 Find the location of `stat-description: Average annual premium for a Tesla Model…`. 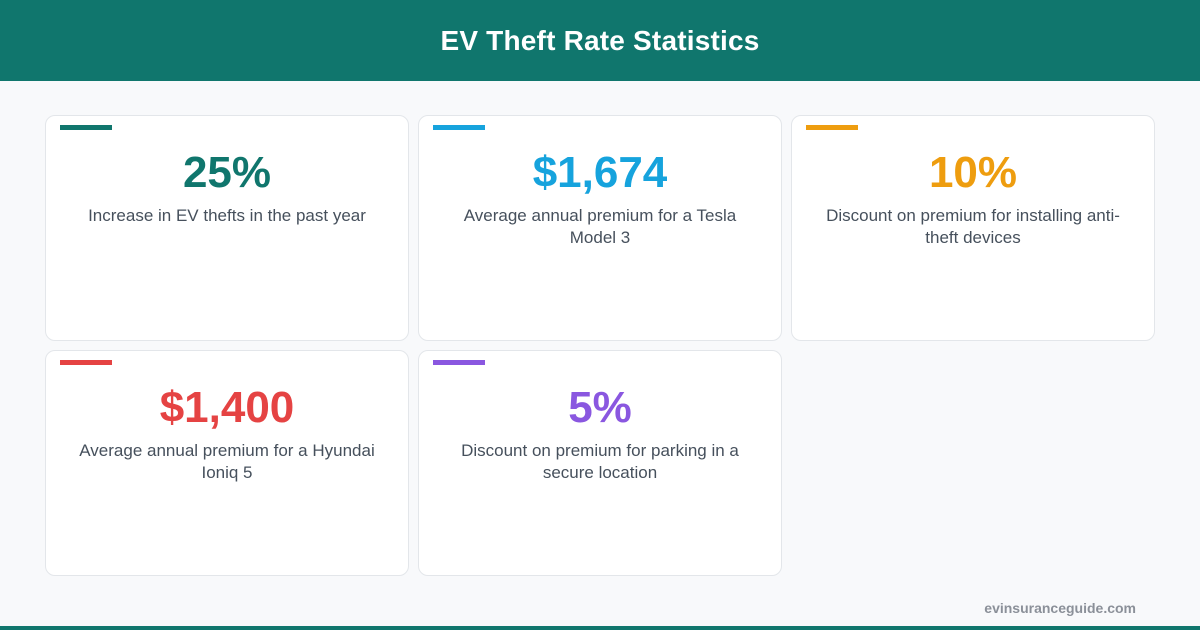

stat-description: Average annual premium for a Tesla Model… is located at coordinates (600, 226).